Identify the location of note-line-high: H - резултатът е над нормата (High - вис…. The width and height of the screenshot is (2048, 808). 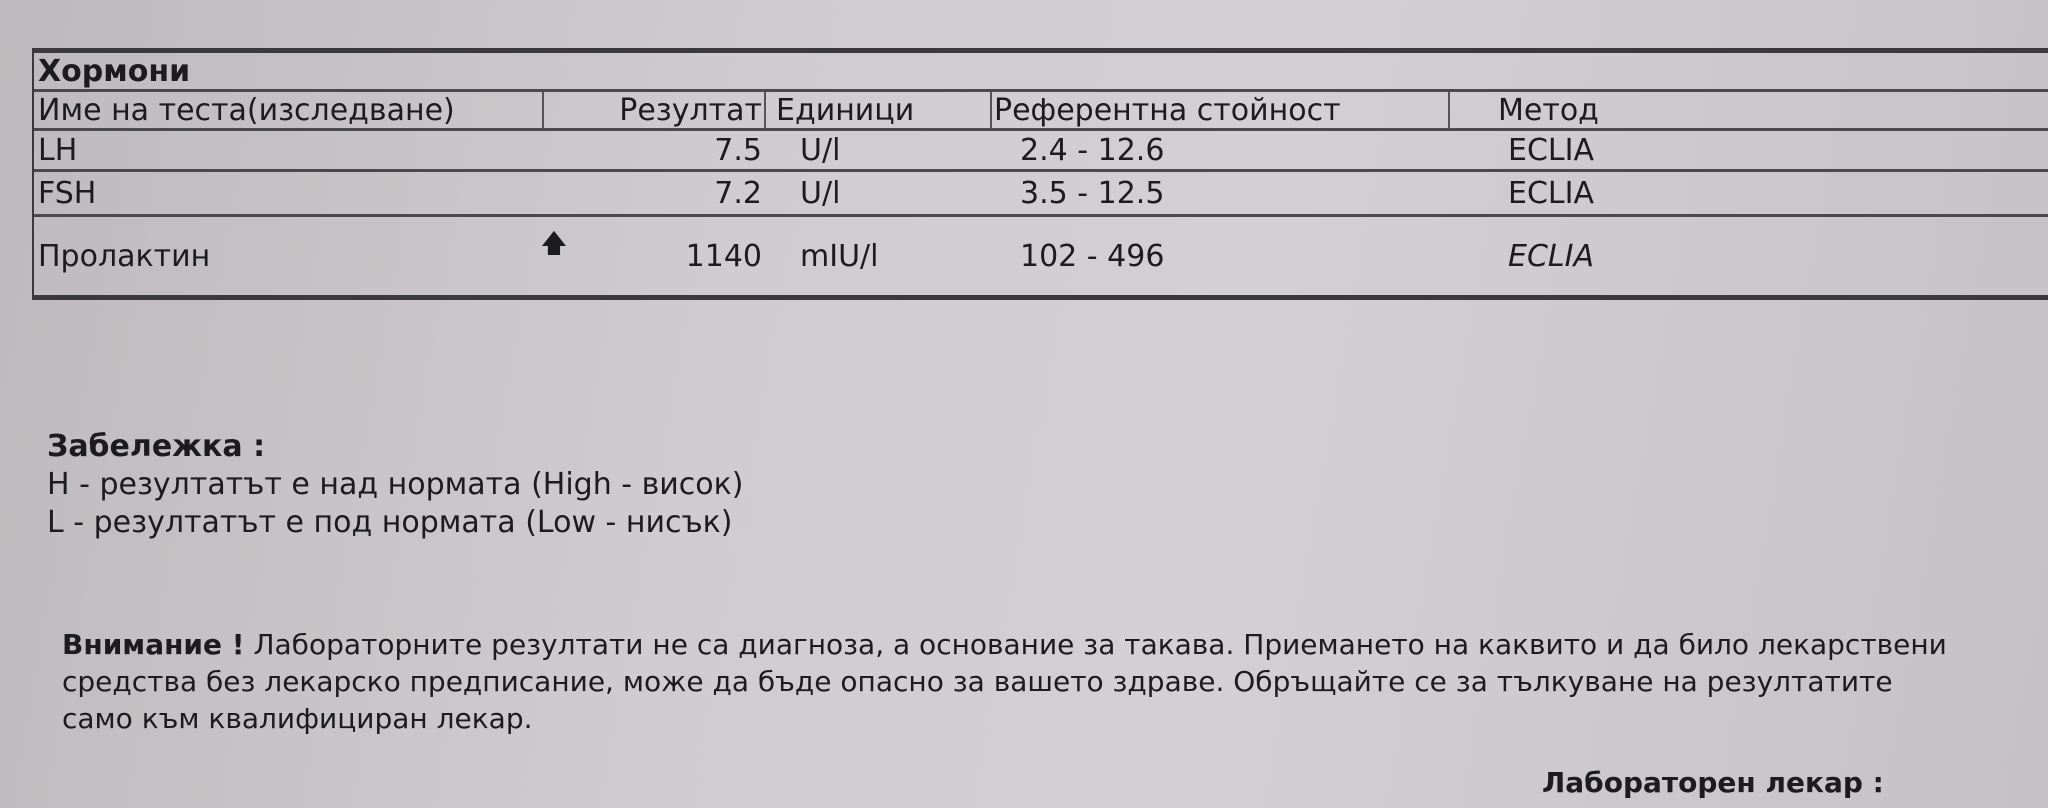
(395, 484).